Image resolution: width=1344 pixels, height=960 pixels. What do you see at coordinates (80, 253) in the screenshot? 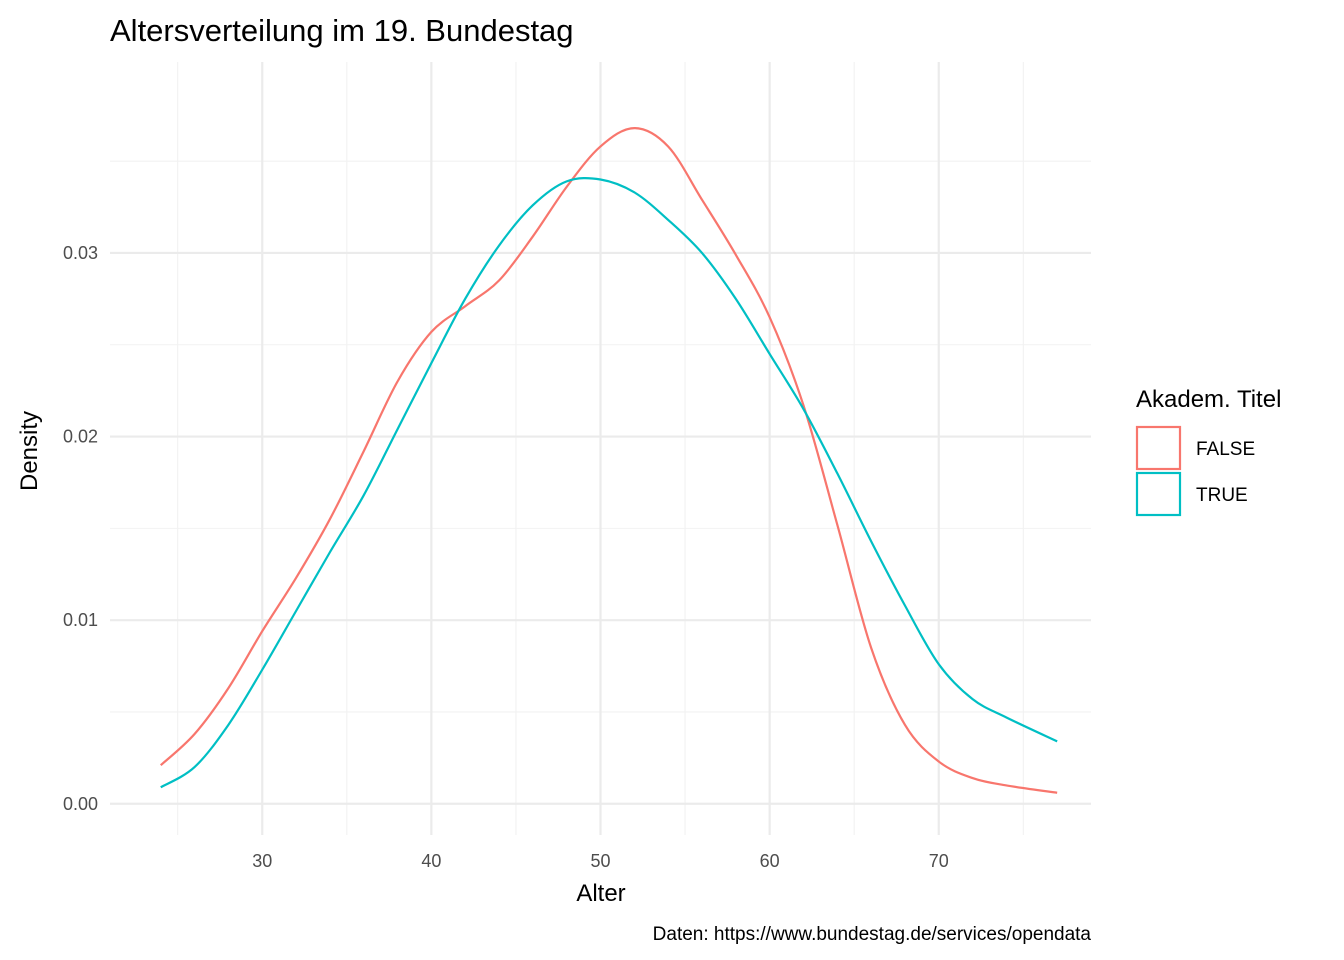
I see `y-tick-label: 0.03` at bounding box center [80, 253].